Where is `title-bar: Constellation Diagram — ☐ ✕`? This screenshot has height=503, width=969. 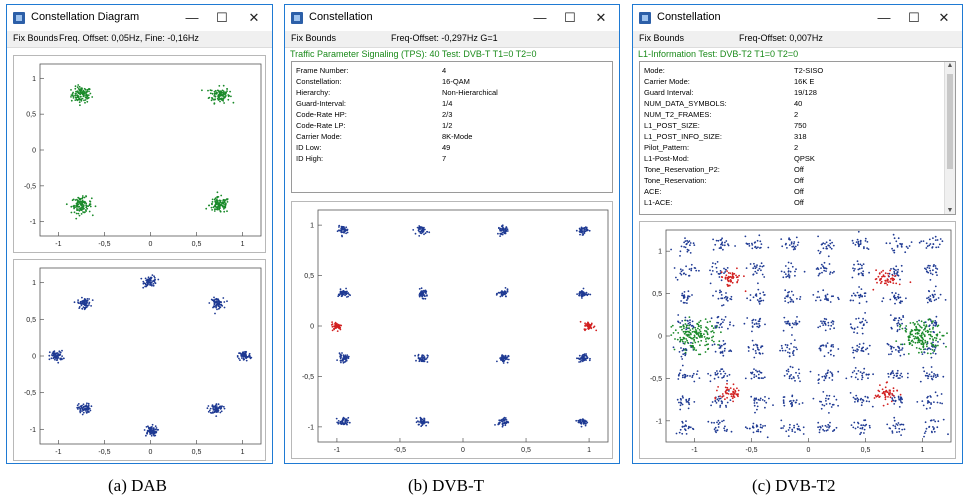 title-bar: Constellation Diagram — ☐ ✕ is located at coordinates (139, 18).